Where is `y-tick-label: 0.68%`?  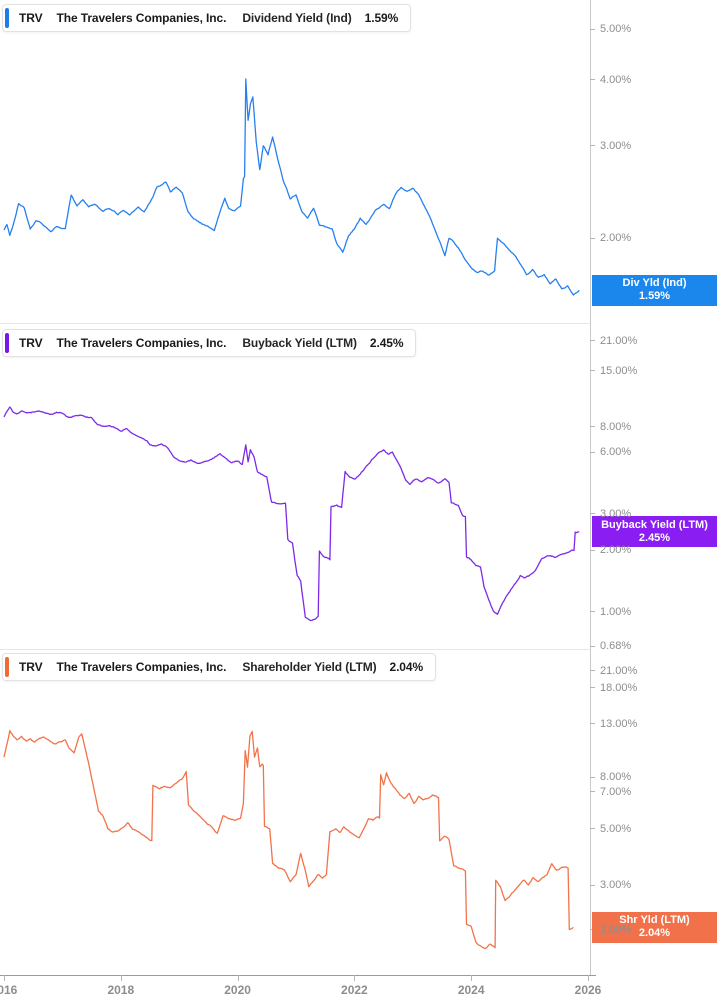 y-tick-label: 0.68% is located at coordinates (616, 646).